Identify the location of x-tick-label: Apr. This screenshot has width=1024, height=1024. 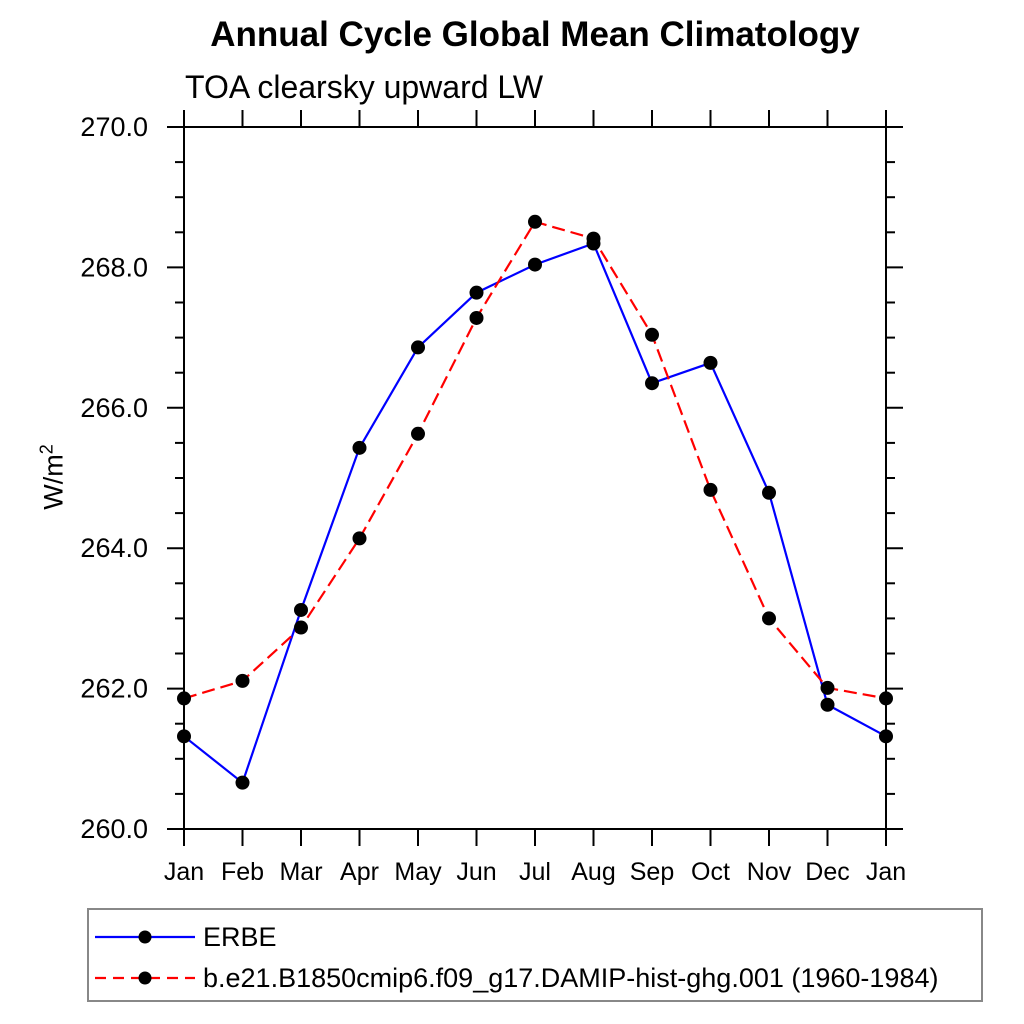
(359, 872).